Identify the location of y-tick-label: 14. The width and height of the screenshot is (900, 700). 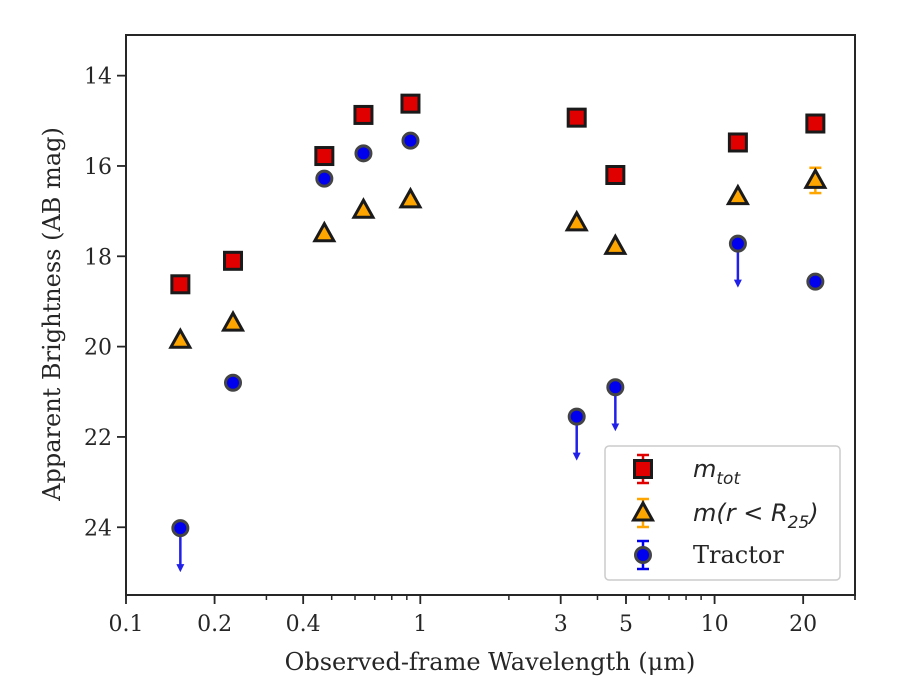
(98, 77).